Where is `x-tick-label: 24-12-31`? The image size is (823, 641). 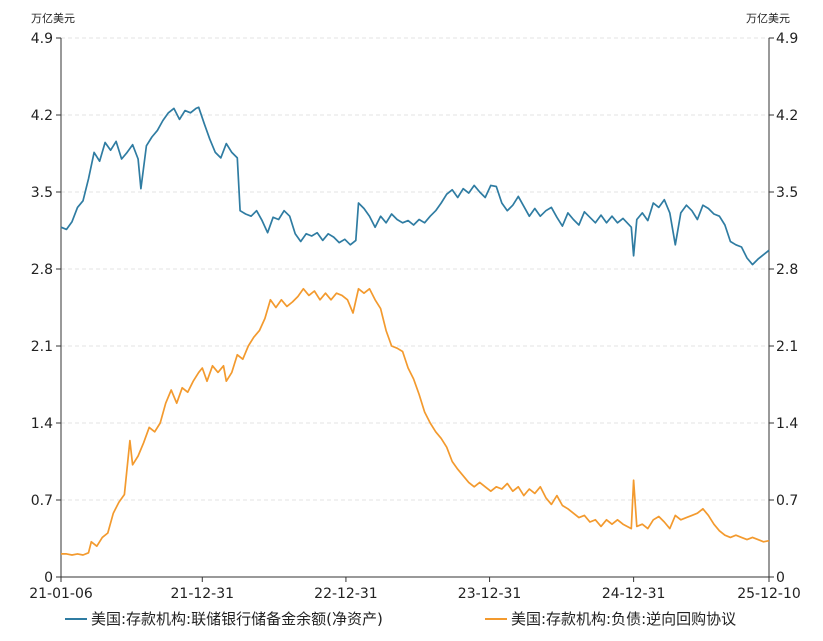 x-tick-label: 24-12-31 is located at coordinates (634, 594).